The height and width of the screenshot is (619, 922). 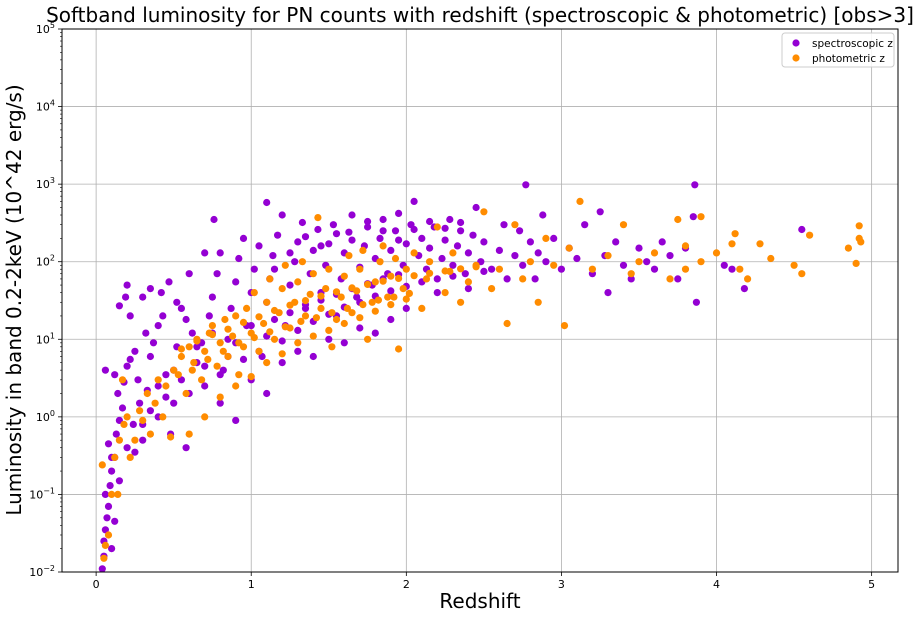 I want to click on y-tick-exponent: −2, so click(x=49, y=568).